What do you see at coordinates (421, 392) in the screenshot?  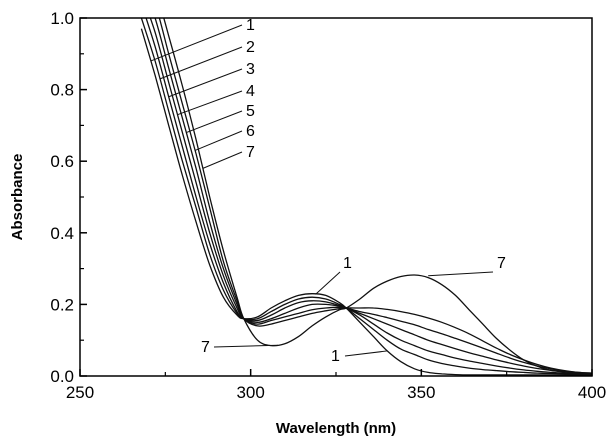 I see `x-tick-label: 350` at bounding box center [421, 392].